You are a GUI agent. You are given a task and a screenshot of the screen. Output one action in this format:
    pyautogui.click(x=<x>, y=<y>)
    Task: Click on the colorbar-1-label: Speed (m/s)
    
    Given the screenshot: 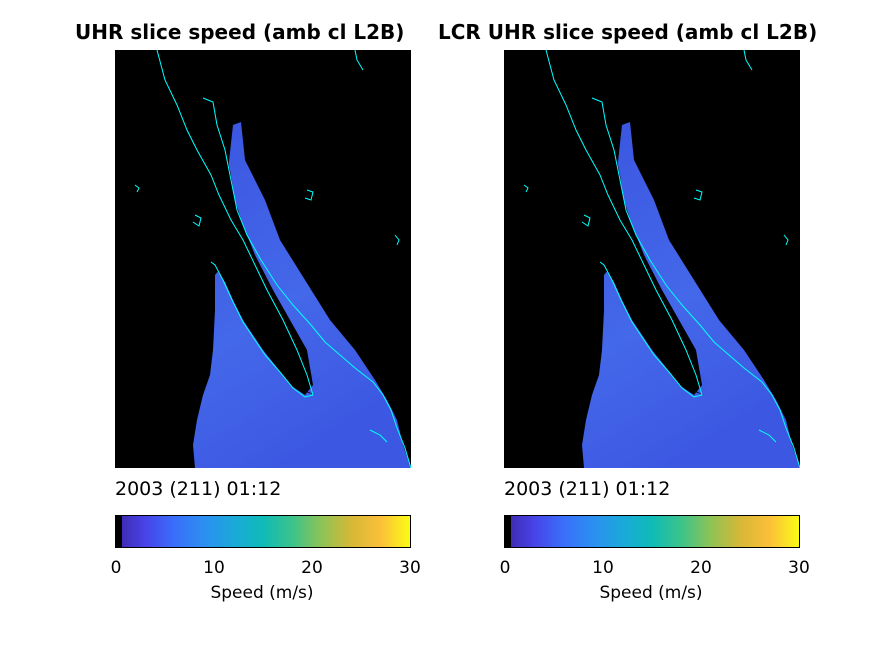 What is the action you would take?
    pyautogui.click(x=262, y=593)
    